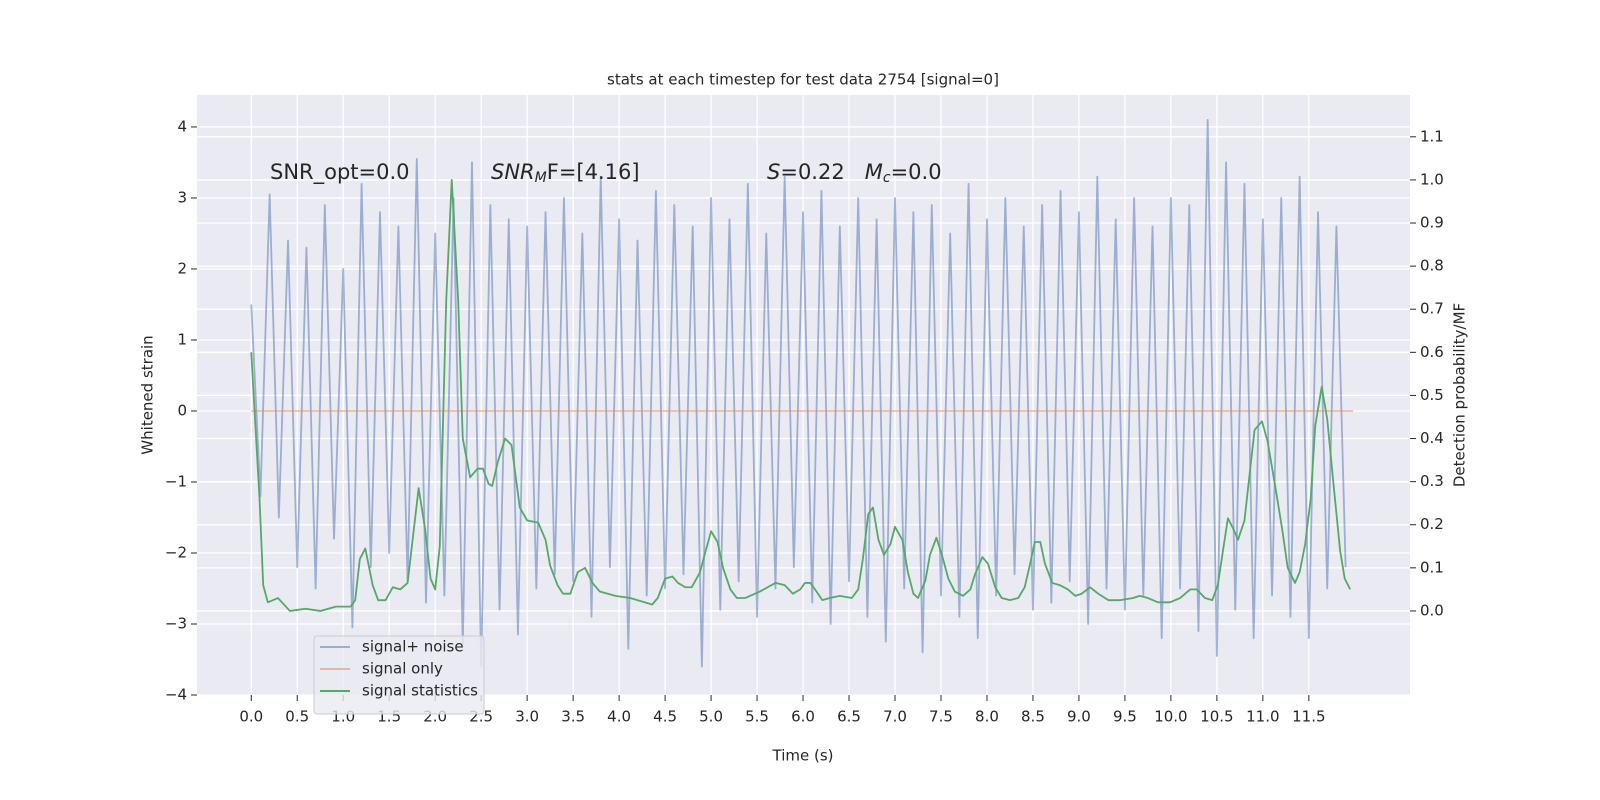  What do you see at coordinates (1432, 179) in the screenshot?
I see `y2-tick-label: 1.0` at bounding box center [1432, 179].